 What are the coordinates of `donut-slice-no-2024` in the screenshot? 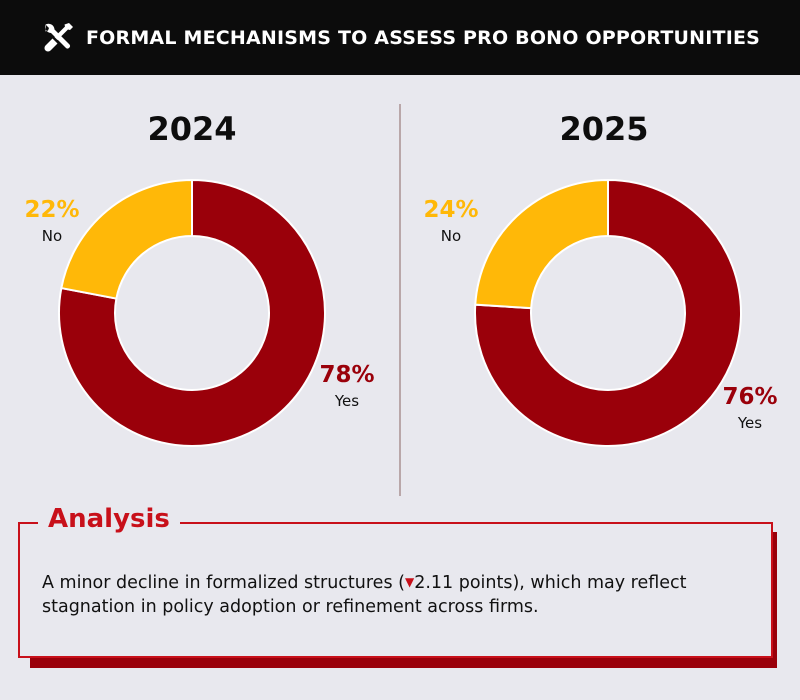 It's located at (126, 239).